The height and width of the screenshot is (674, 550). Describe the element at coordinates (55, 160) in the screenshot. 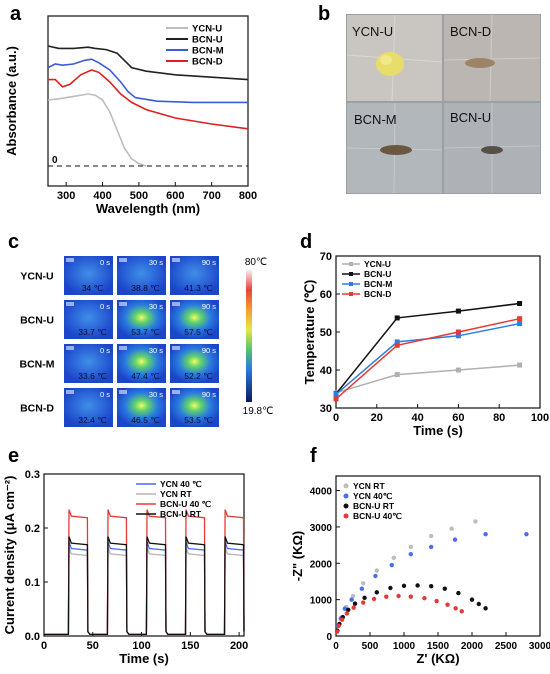

I see `chart-a-zero-label: 0` at that location.